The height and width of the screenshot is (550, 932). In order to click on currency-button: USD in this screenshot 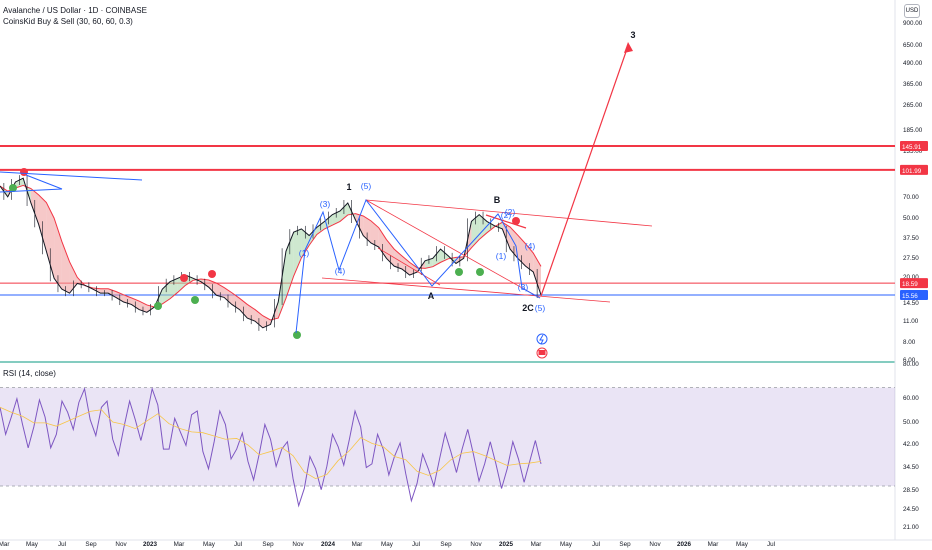, I will do `click(912, 11)`.